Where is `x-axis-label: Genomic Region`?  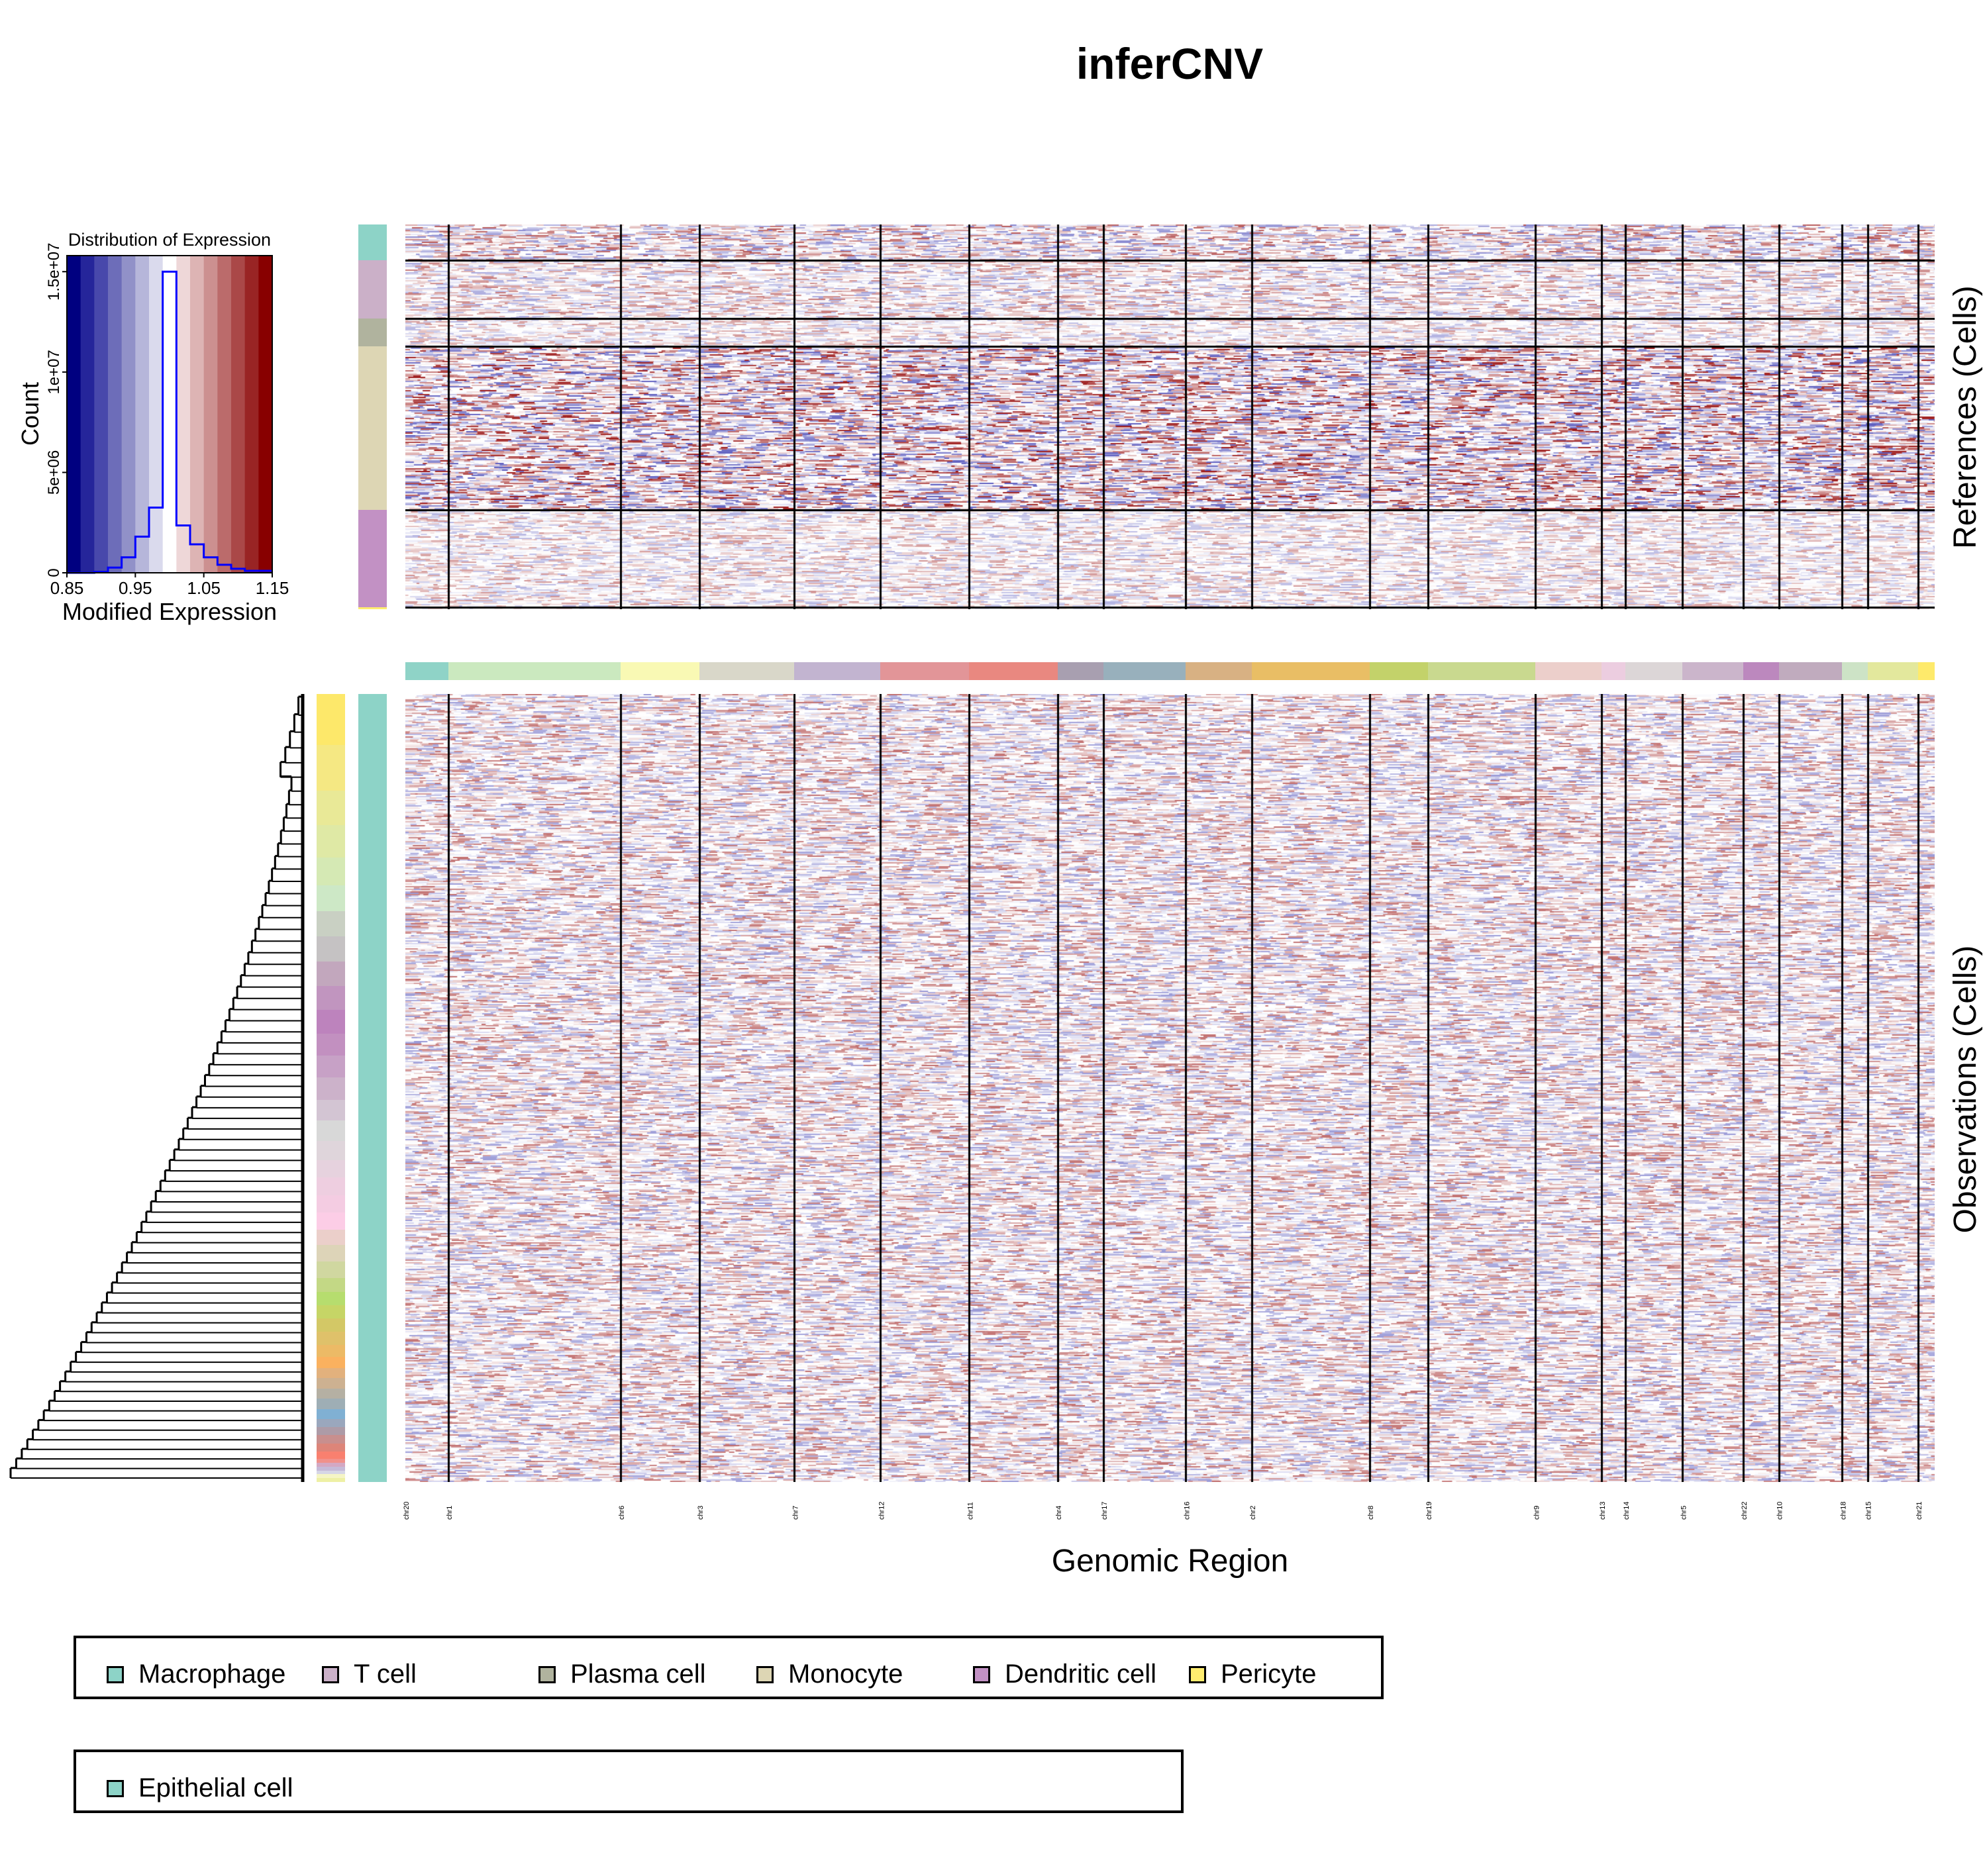
x-axis-label: Genomic Region is located at coordinates (1170, 1561).